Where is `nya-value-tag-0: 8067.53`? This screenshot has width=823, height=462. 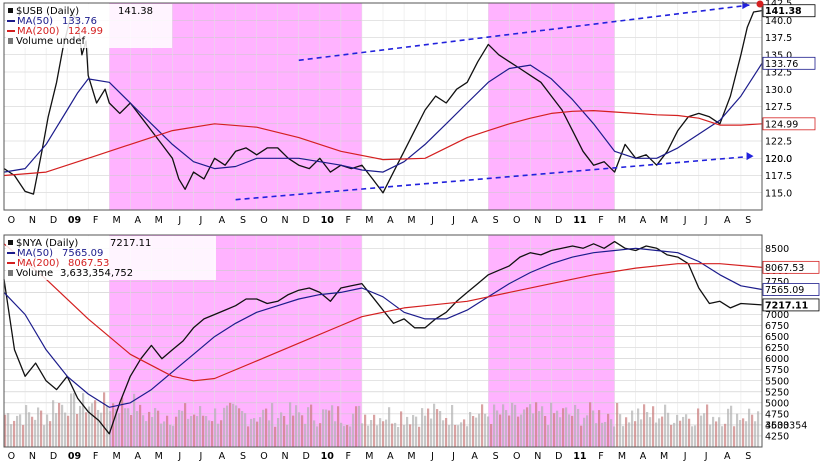
nya-value-tag-0: 8067.53 is located at coordinates (784, 268).